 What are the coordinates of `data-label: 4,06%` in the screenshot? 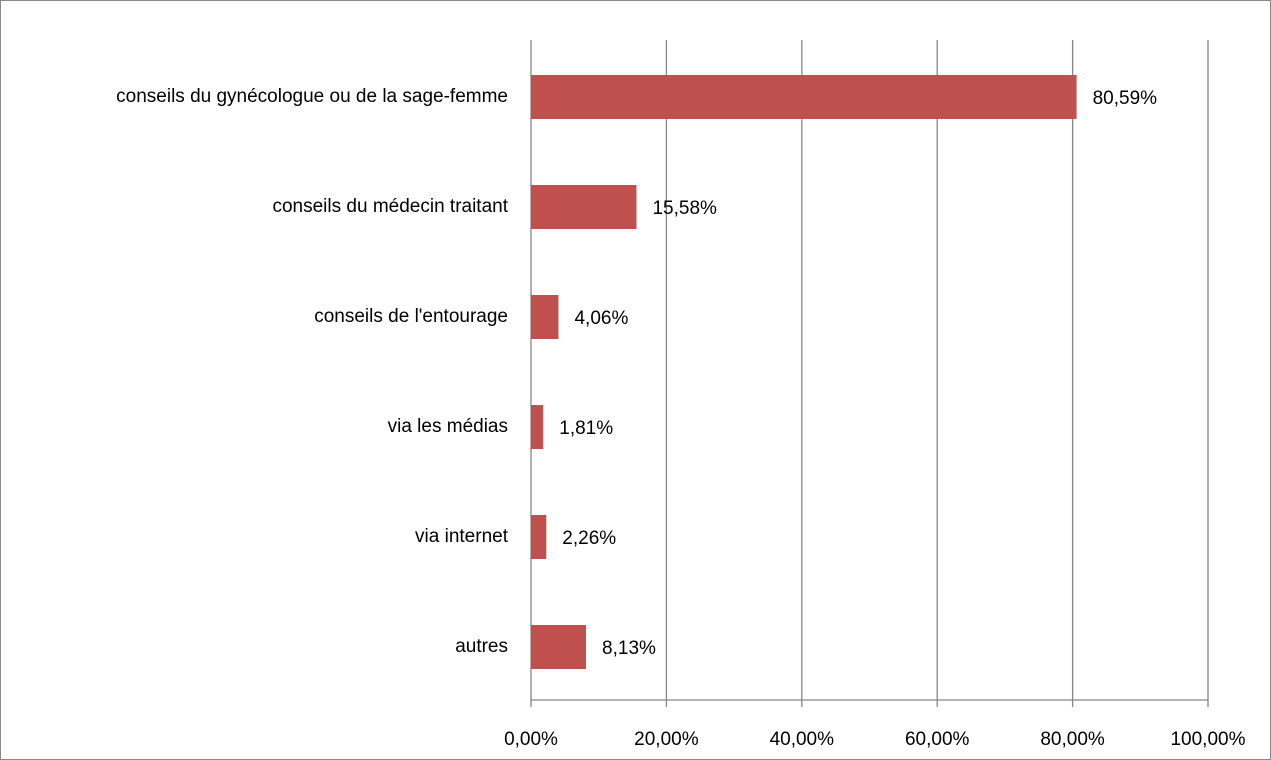 It's located at (601, 318).